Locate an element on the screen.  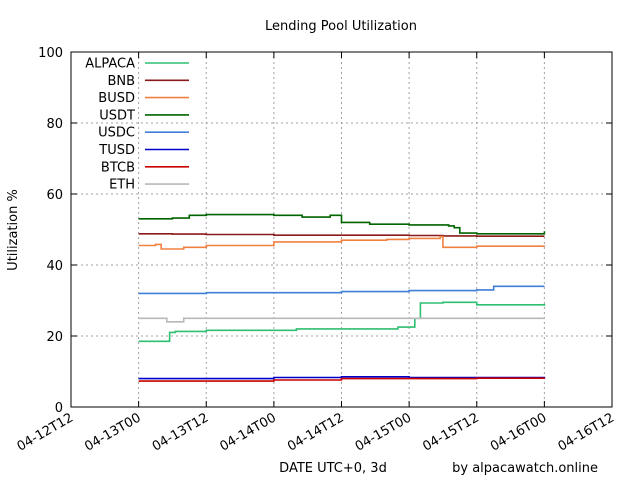
x-tick-label: 04-14T12 is located at coordinates (315, 432).